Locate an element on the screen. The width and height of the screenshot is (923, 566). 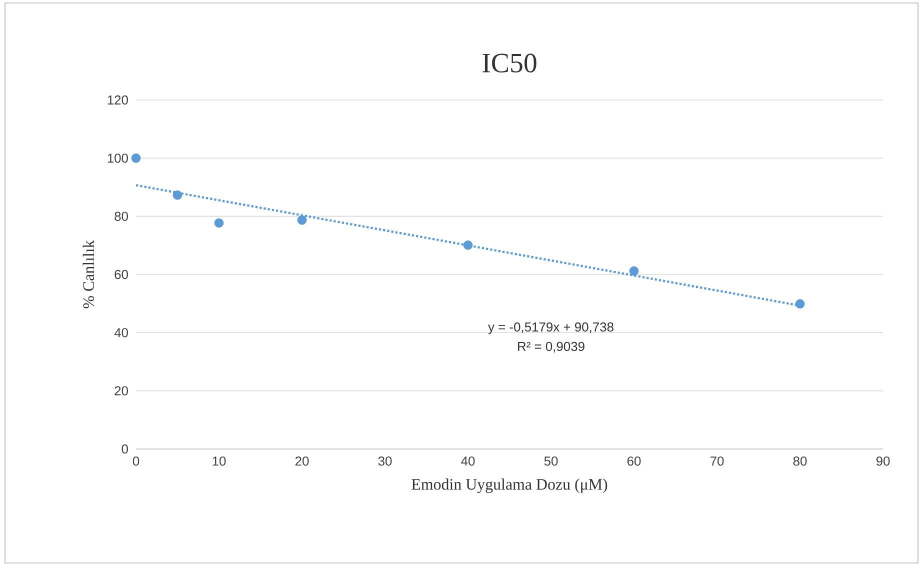
y-tick-label: 100 is located at coordinates (118, 158).